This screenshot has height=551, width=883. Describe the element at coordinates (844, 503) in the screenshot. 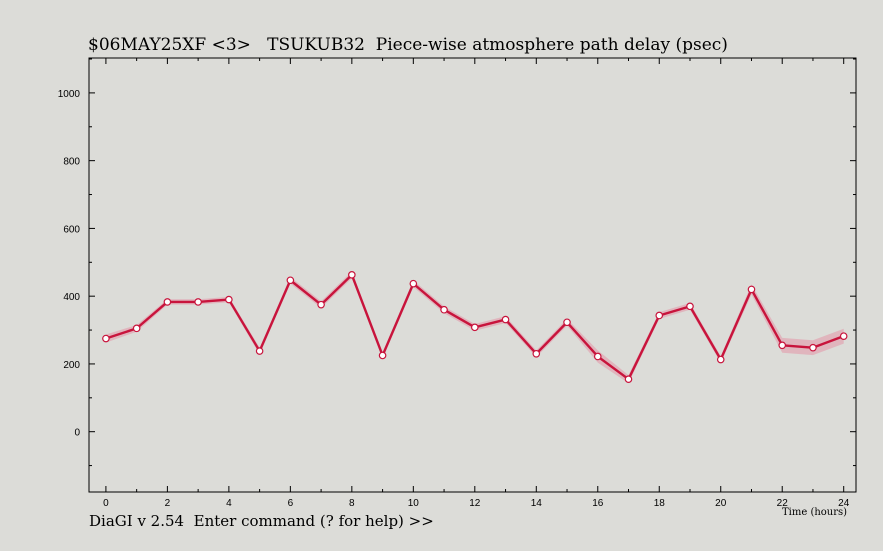

I see `x-tick-label: 24` at that location.